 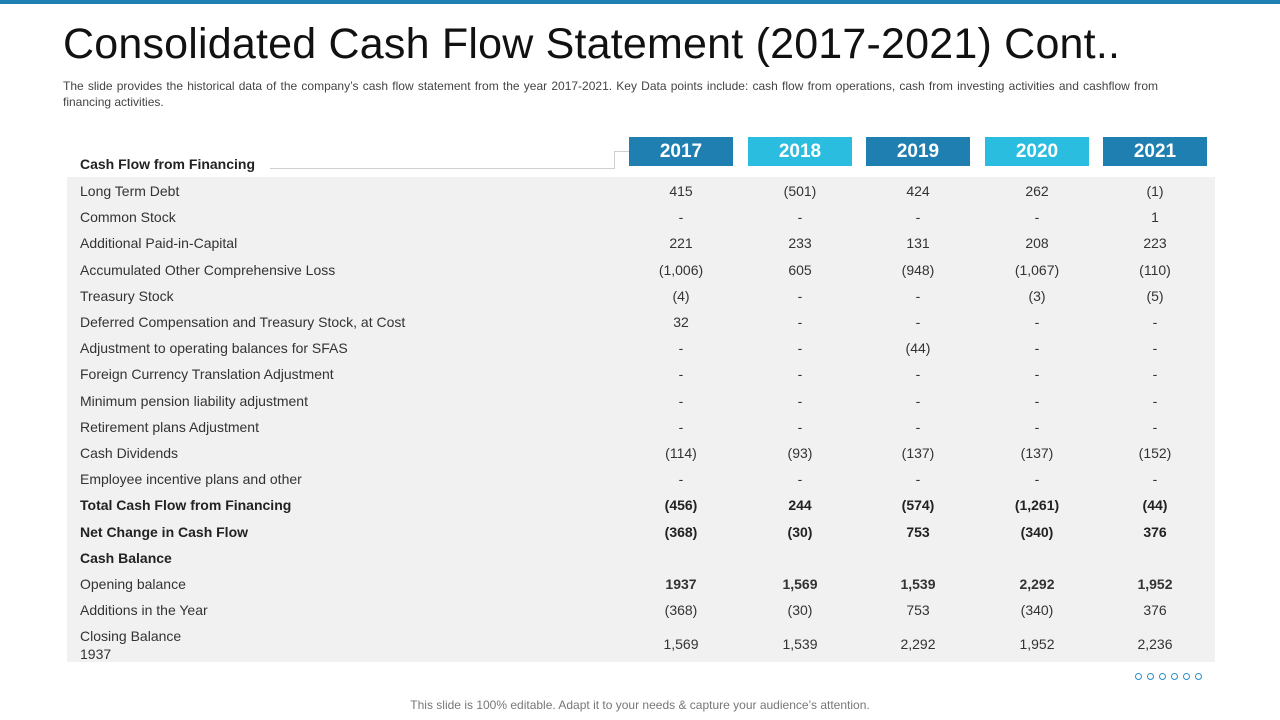 What do you see at coordinates (681, 322) in the screenshot?
I see `row-value: 32` at bounding box center [681, 322].